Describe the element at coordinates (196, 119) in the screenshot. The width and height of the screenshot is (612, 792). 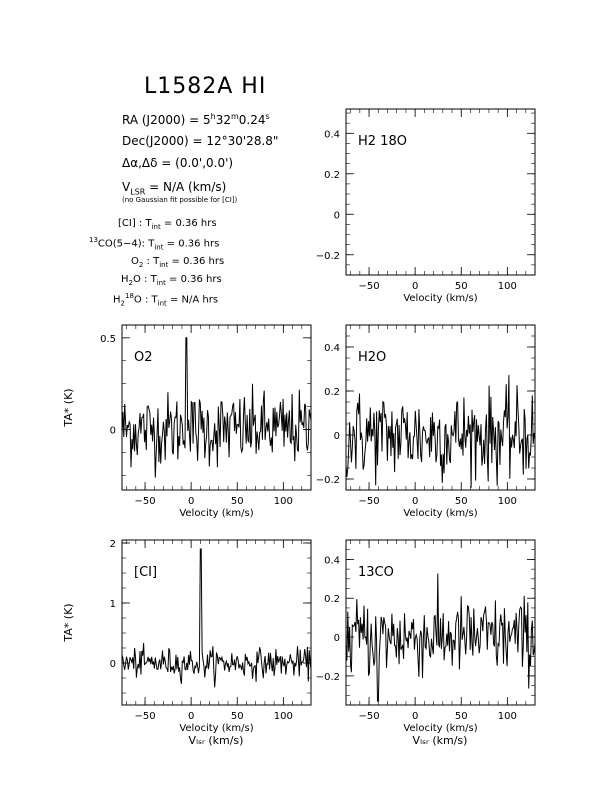
I see `ra-line: RA (J2000) = 5h32m0.24s` at that location.